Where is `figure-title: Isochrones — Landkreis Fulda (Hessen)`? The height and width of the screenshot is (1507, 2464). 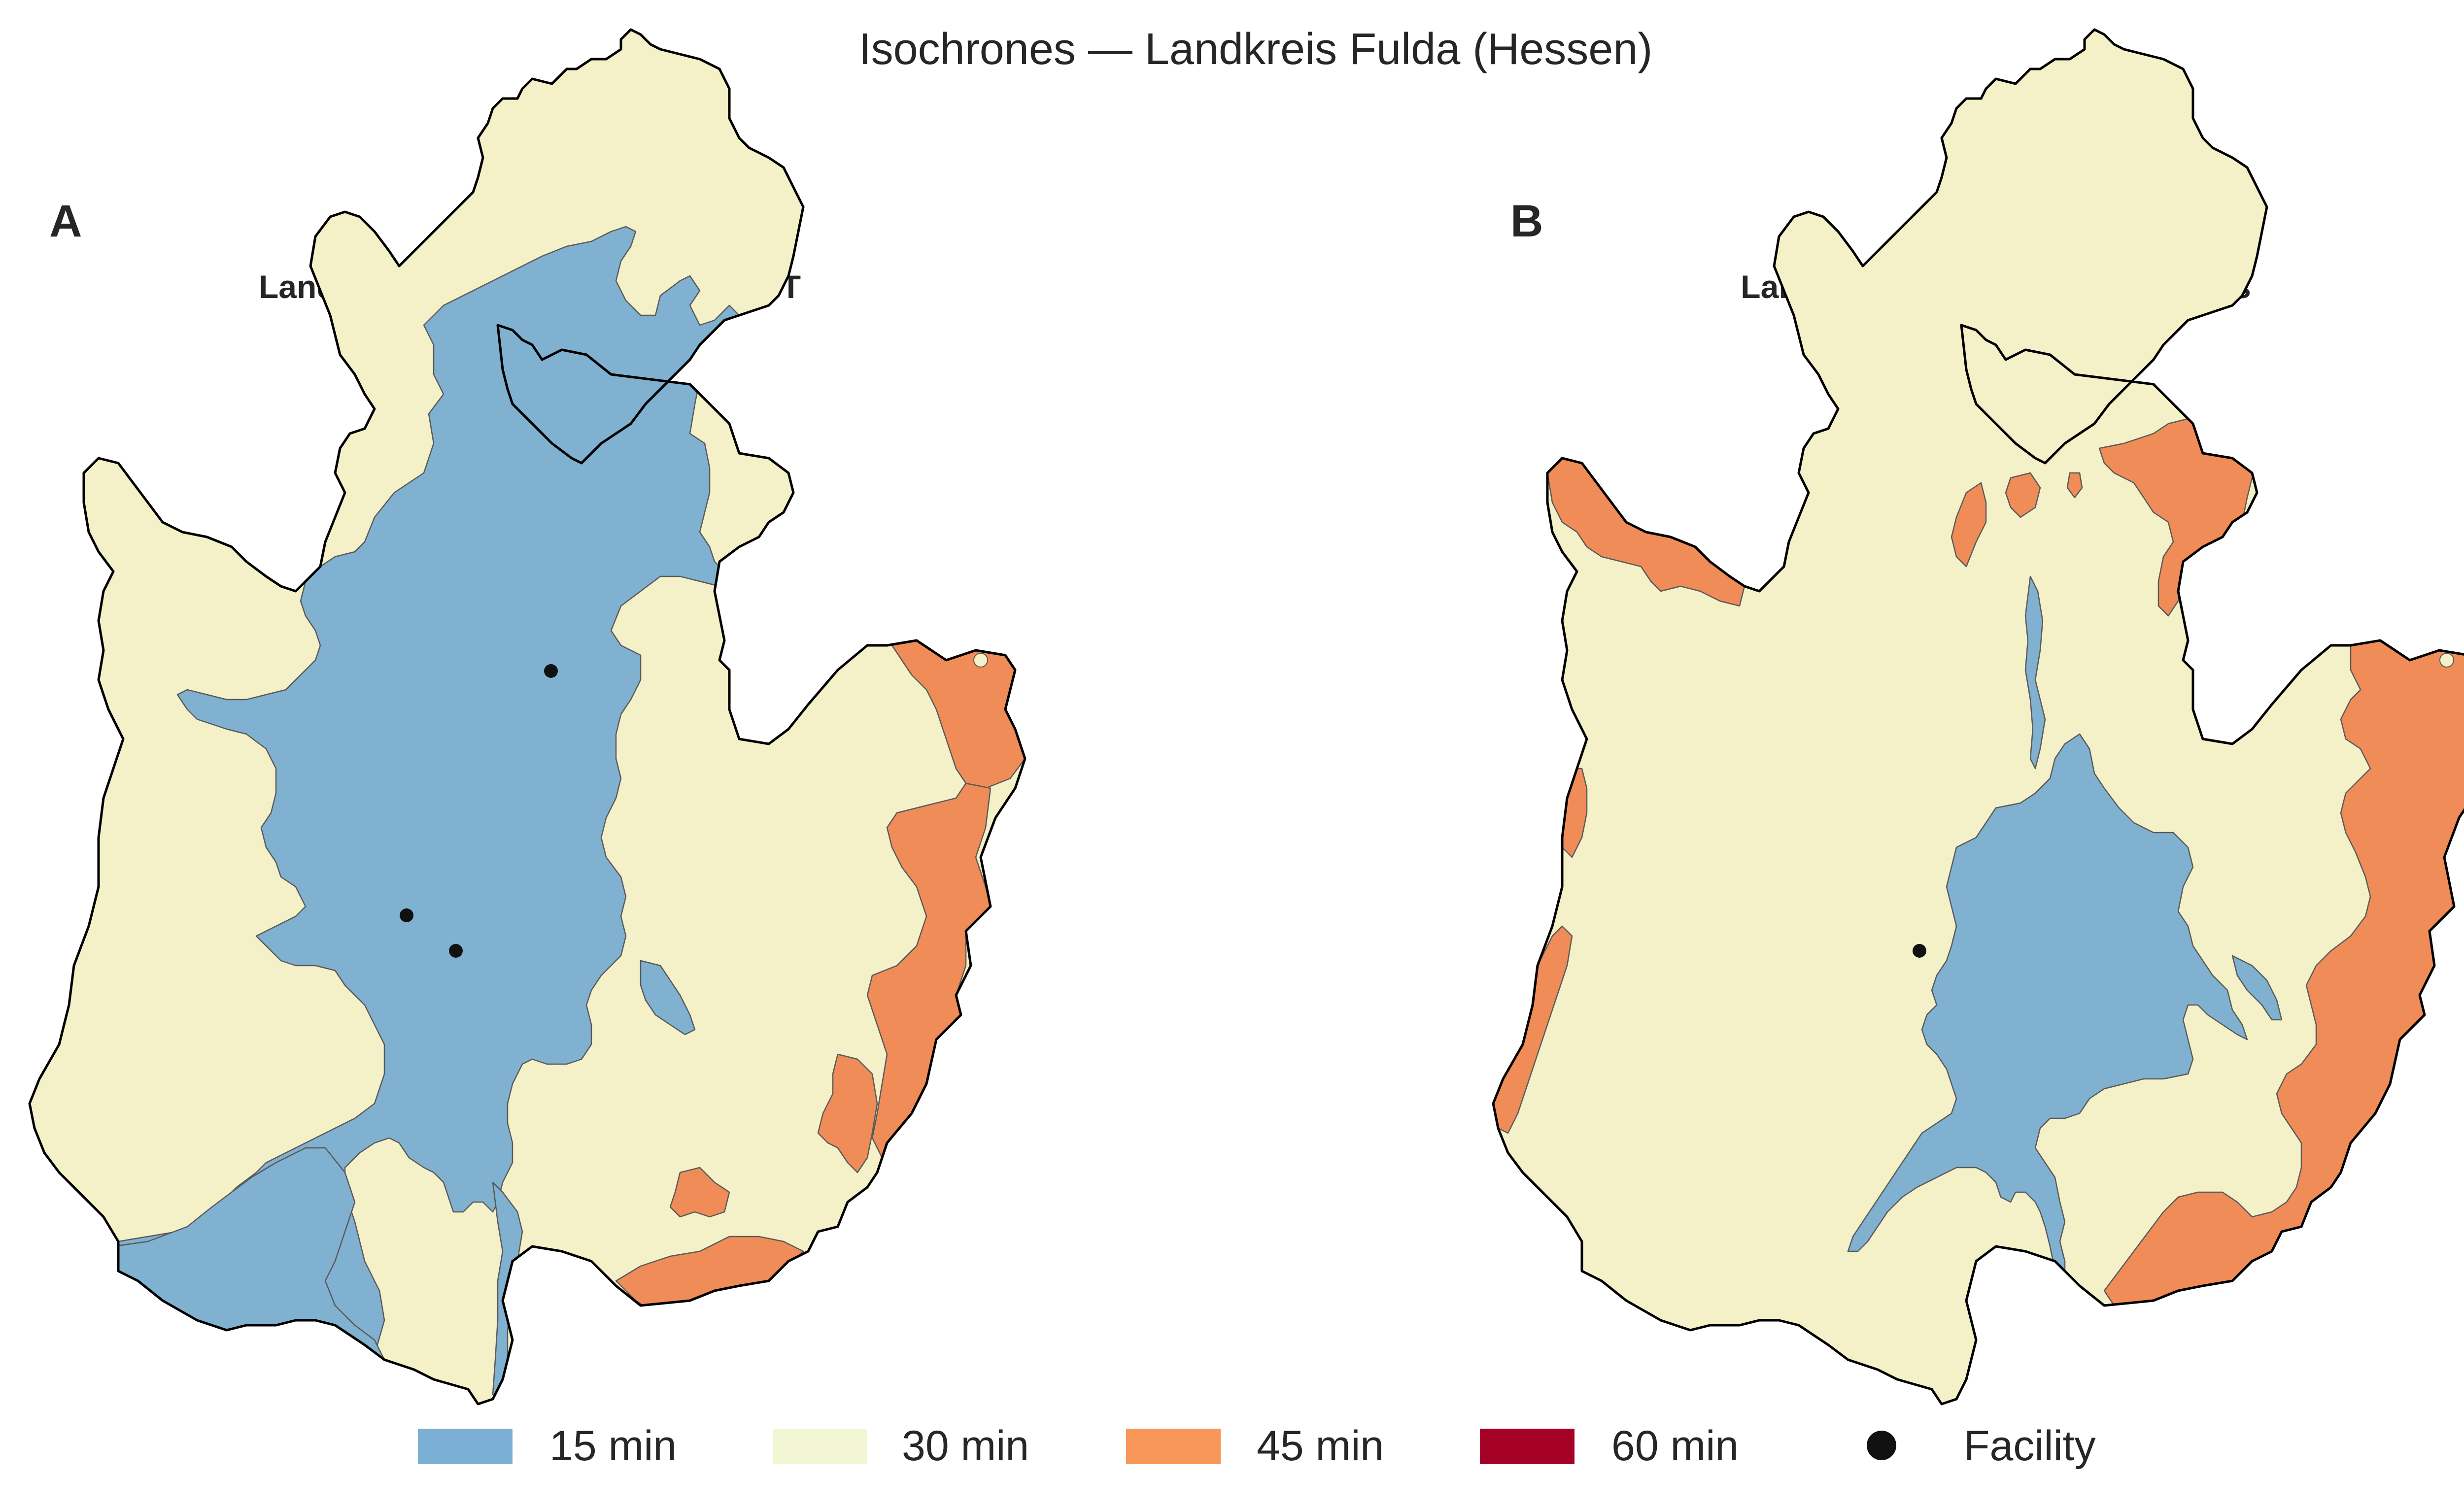 figure-title: Isochrones — Landkreis Fulda (Hessen) is located at coordinates (1256, 49).